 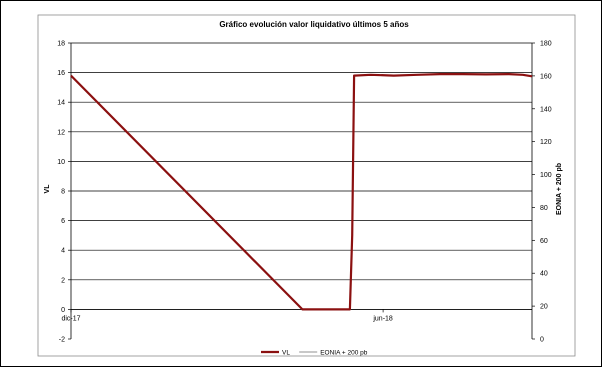 What do you see at coordinates (286, 352) in the screenshot?
I see `legend-label: VL` at bounding box center [286, 352].